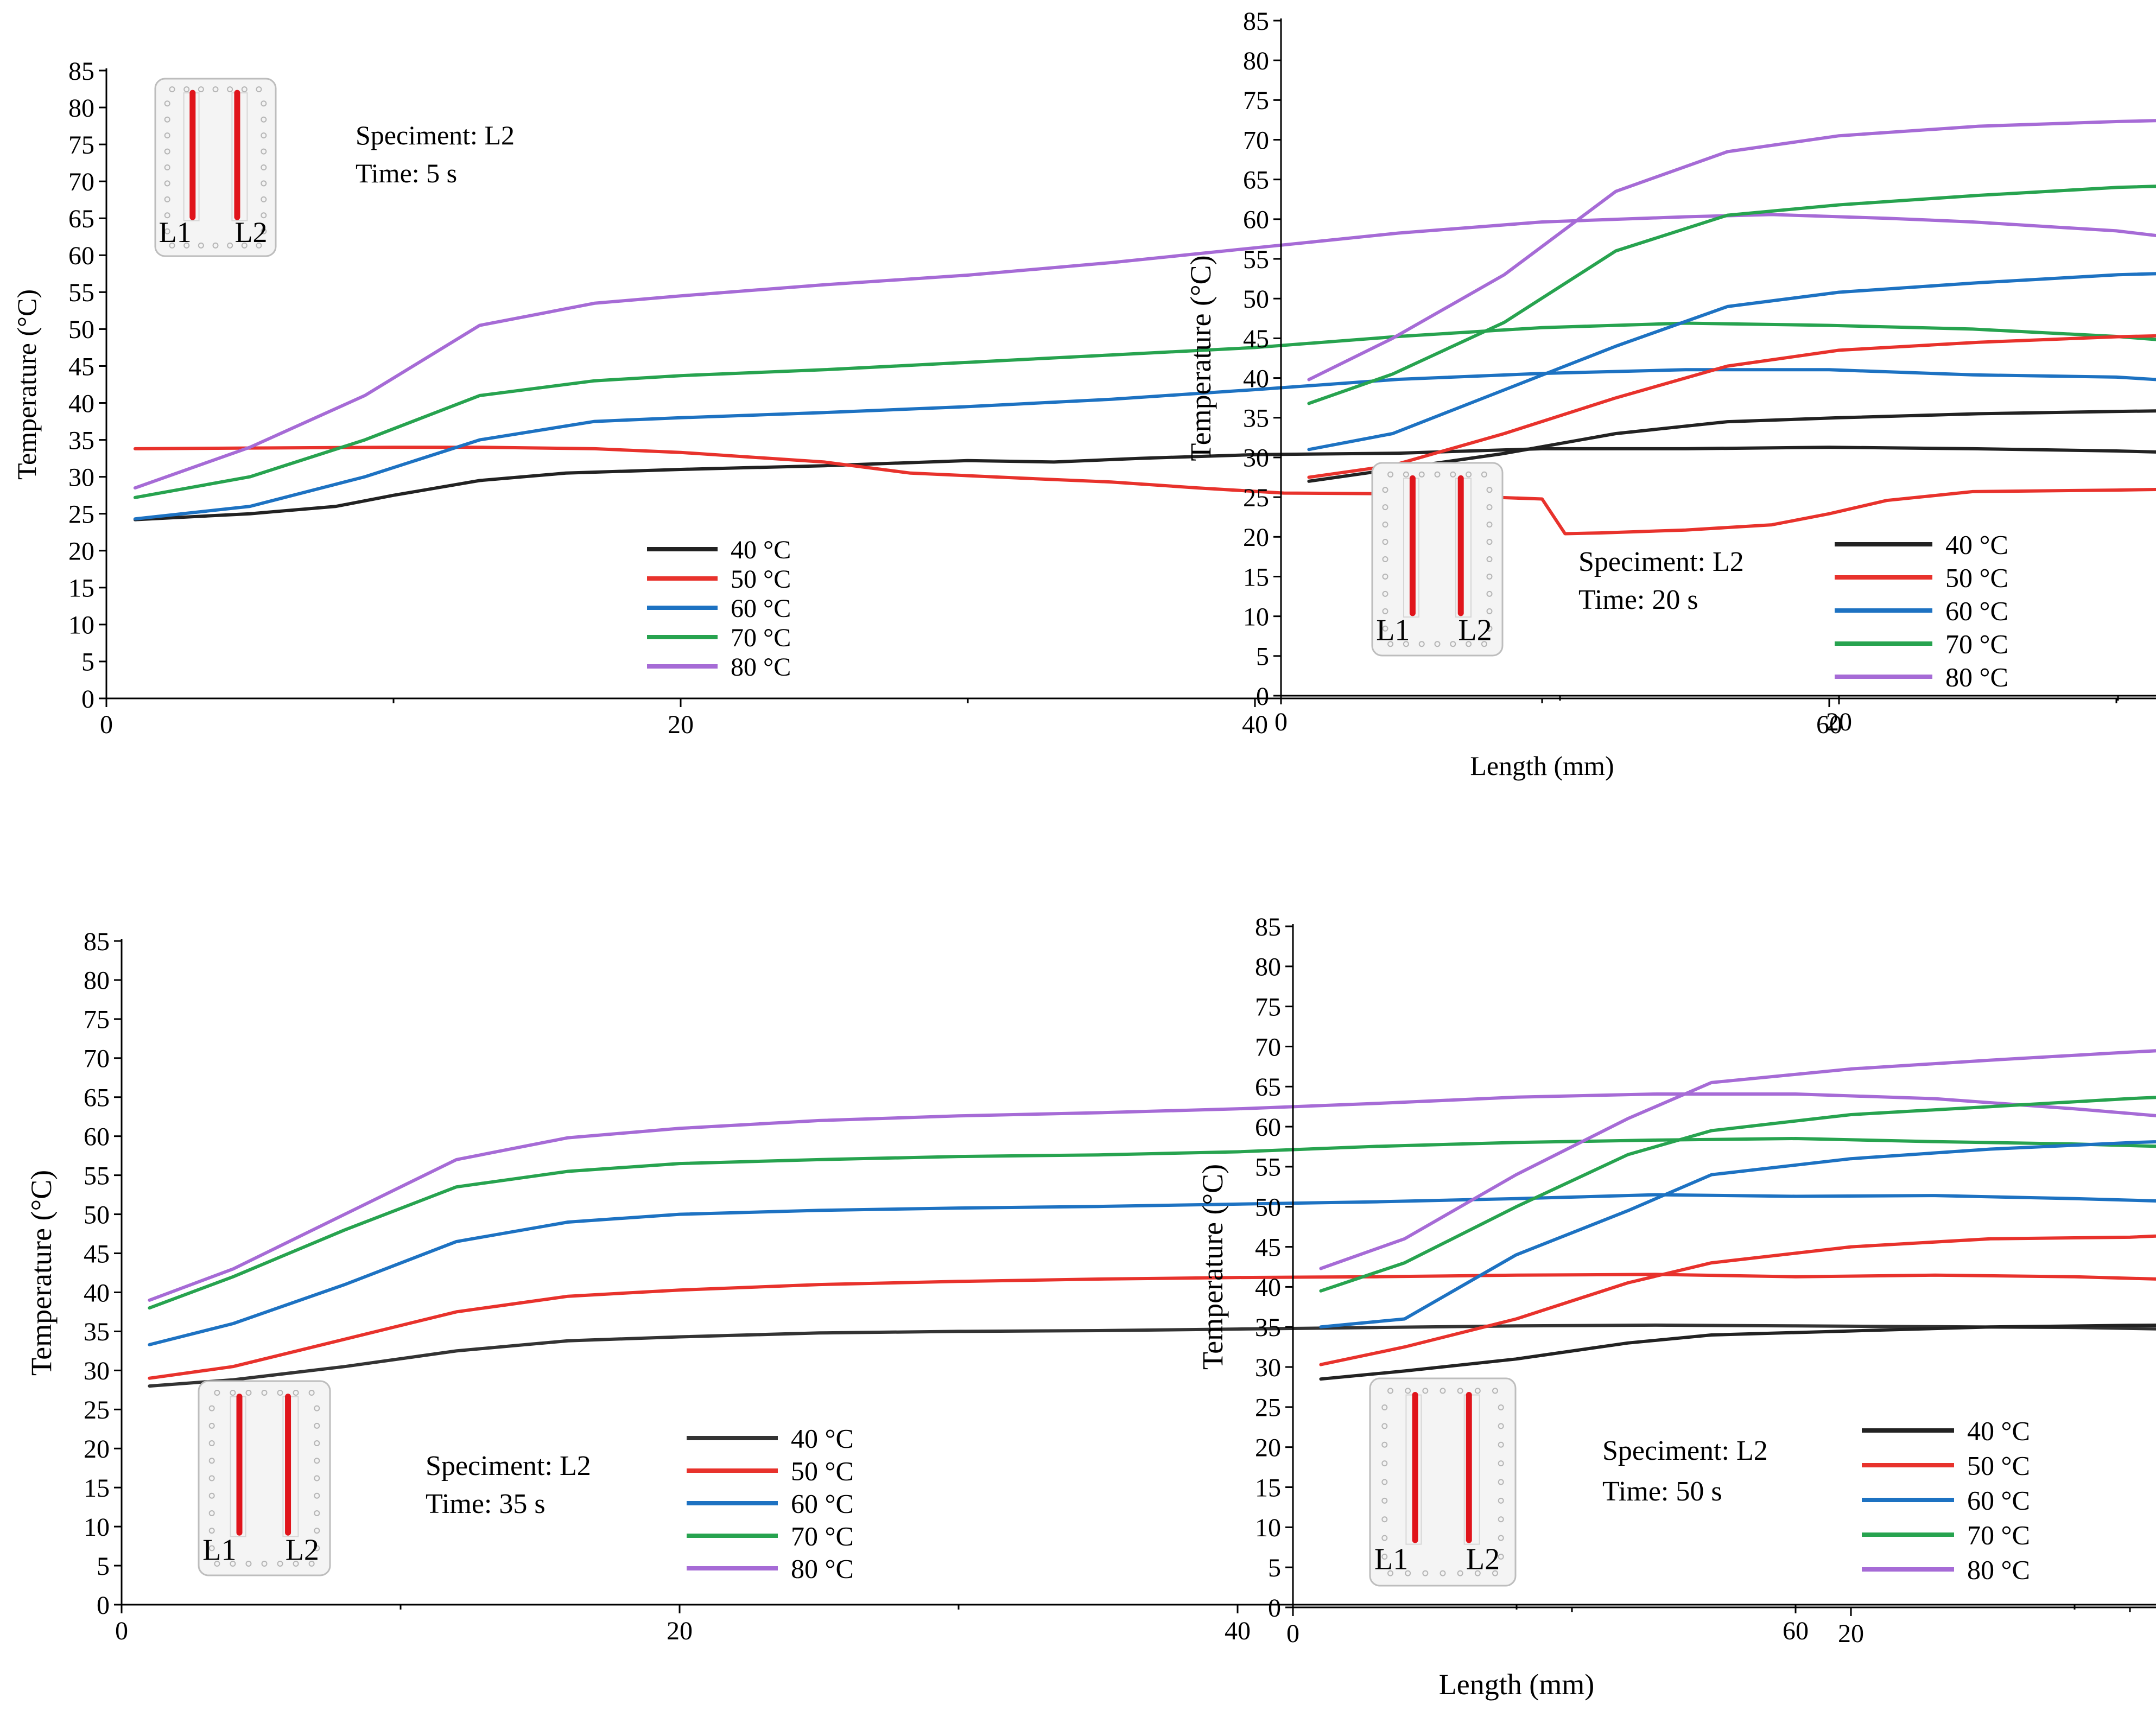 The width and height of the screenshot is (2156, 1717). Describe the element at coordinates (761, 638) in the screenshot. I see `legend-label-70-c: 70 °C` at that location.